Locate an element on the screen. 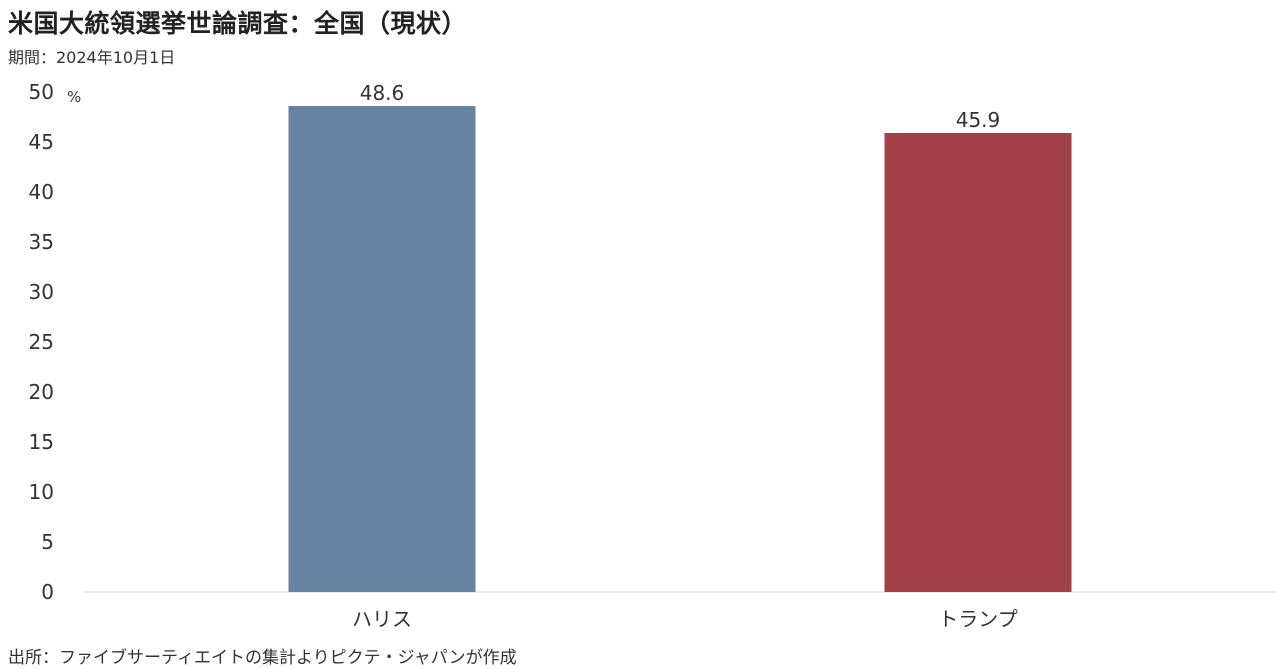 The width and height of the screenshot is (1280, 669). y-tick-label: 25 is located at coordinates (41, 342).